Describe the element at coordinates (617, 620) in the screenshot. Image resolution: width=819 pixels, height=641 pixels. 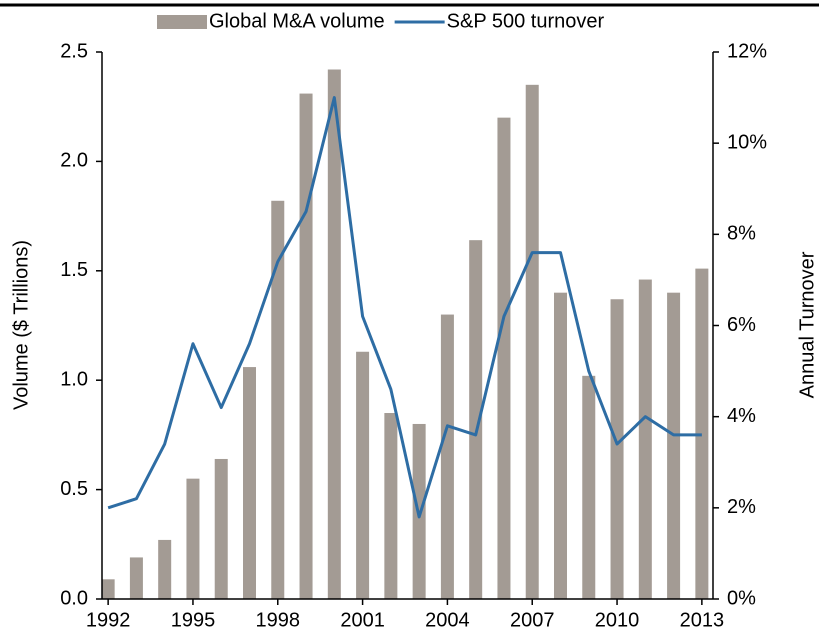
I see `x-tick-label: 2010` at that location.